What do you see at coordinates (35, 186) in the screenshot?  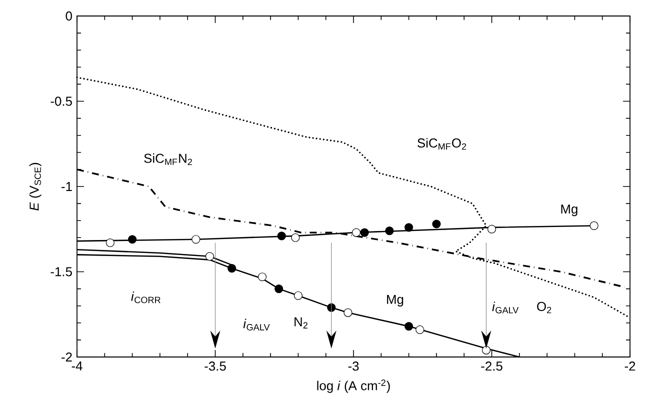 I see `y-axis-title: E (V$_{SCE}$)` at bounding box center [35, 186].